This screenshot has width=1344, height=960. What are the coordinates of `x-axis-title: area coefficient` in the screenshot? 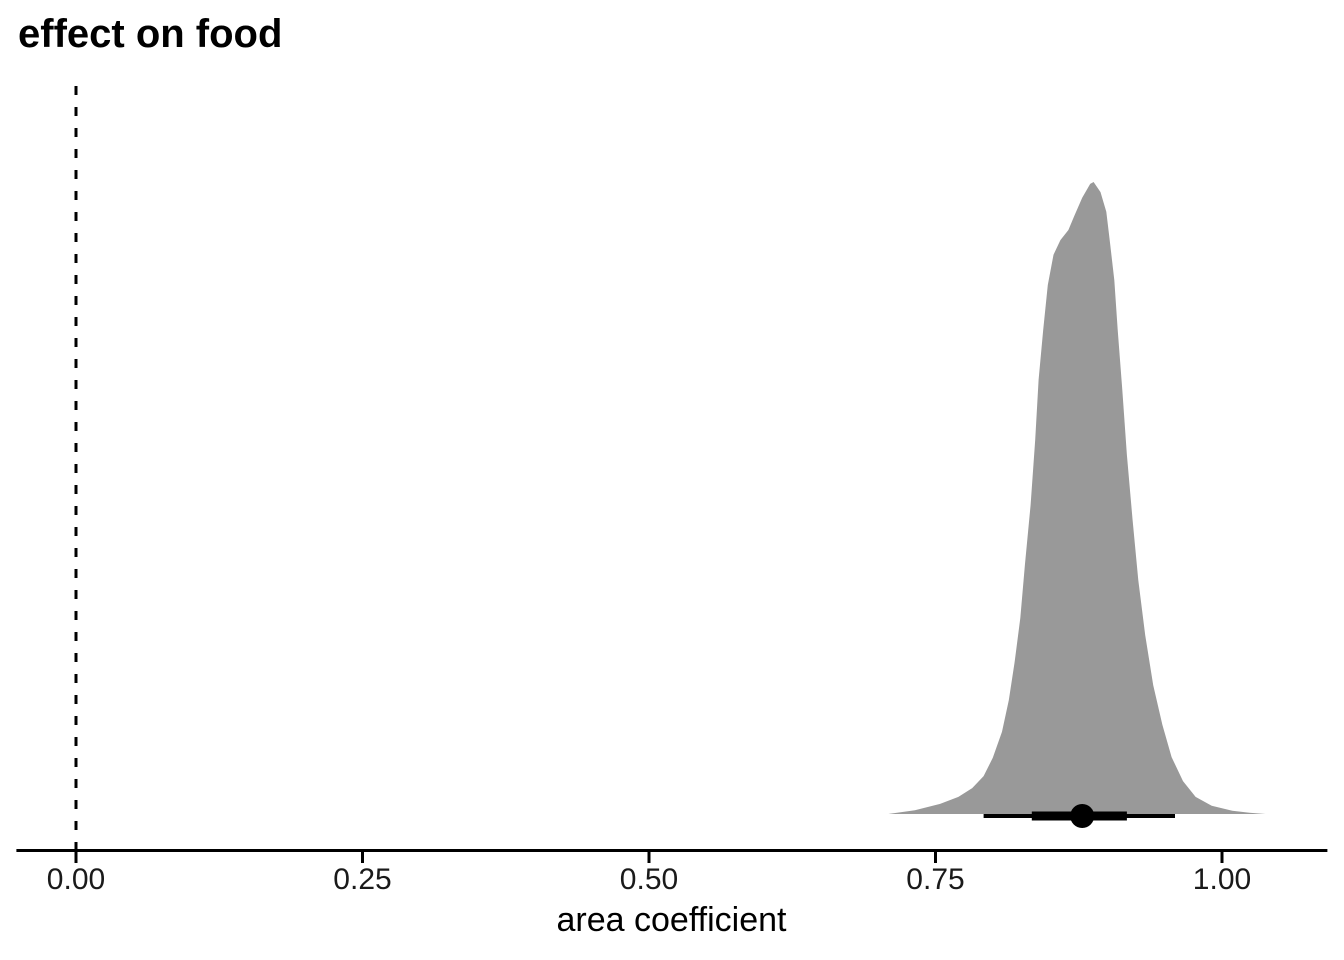 It's located at (671, 920).